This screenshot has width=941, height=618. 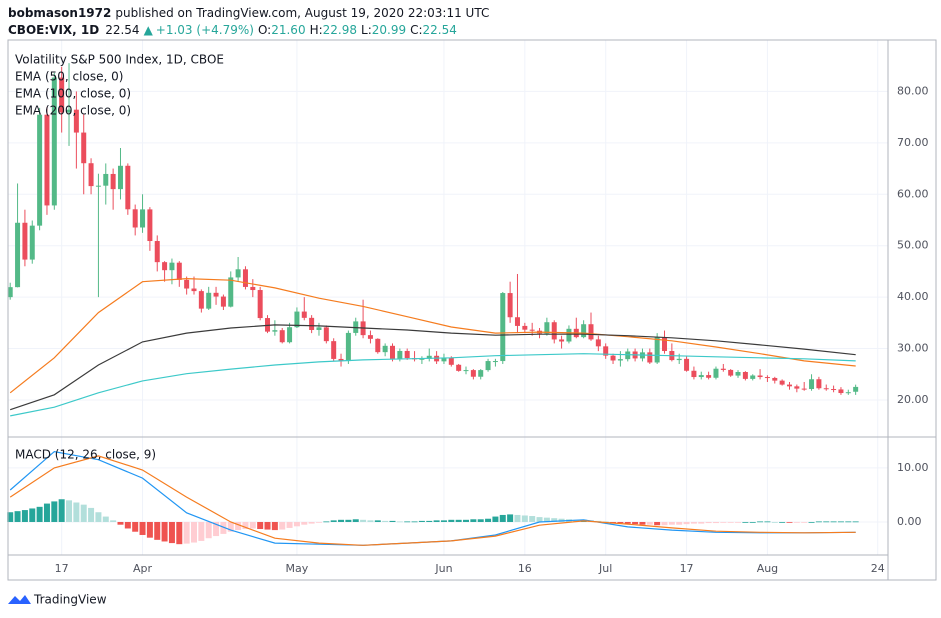 What do you see at coordinates (205, 30) in the screenshot?
I see `change: +1.03 (+4.79%)` at bounding box center [205, 30].